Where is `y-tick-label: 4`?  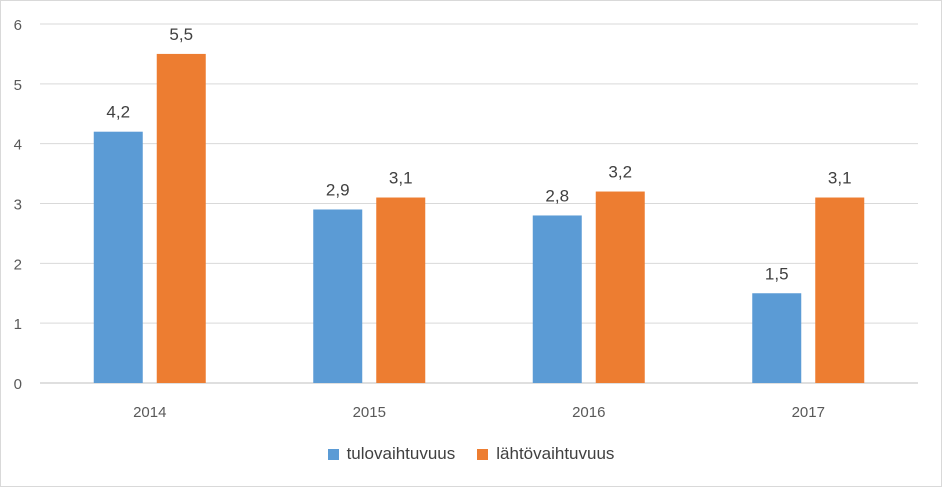
y-tick-label: 4 is located at coordinates (18, 145).